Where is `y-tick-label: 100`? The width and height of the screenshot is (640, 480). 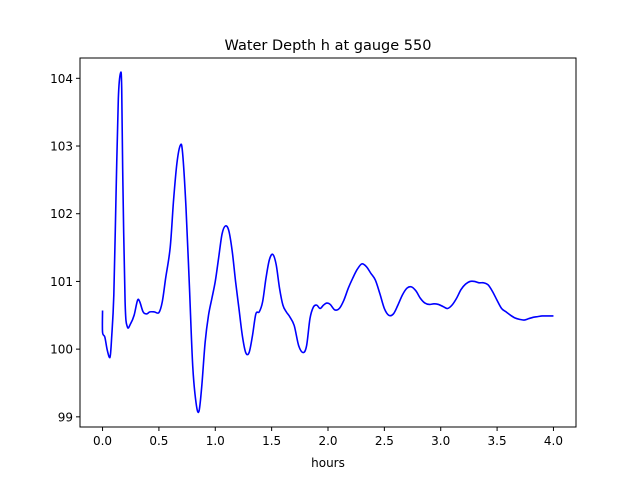 y-tick-label: 100 is located at coordinates (61, 350).